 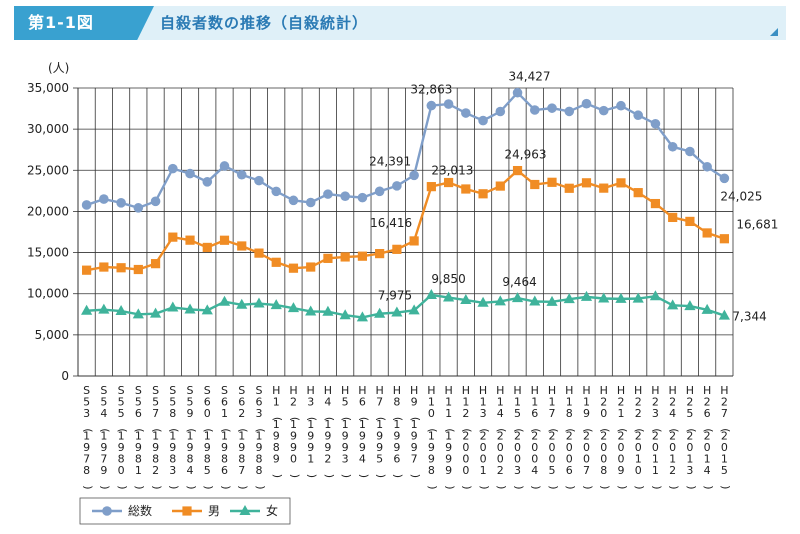 I want to click on data-label: 7,344, so click(x=749, y=317).